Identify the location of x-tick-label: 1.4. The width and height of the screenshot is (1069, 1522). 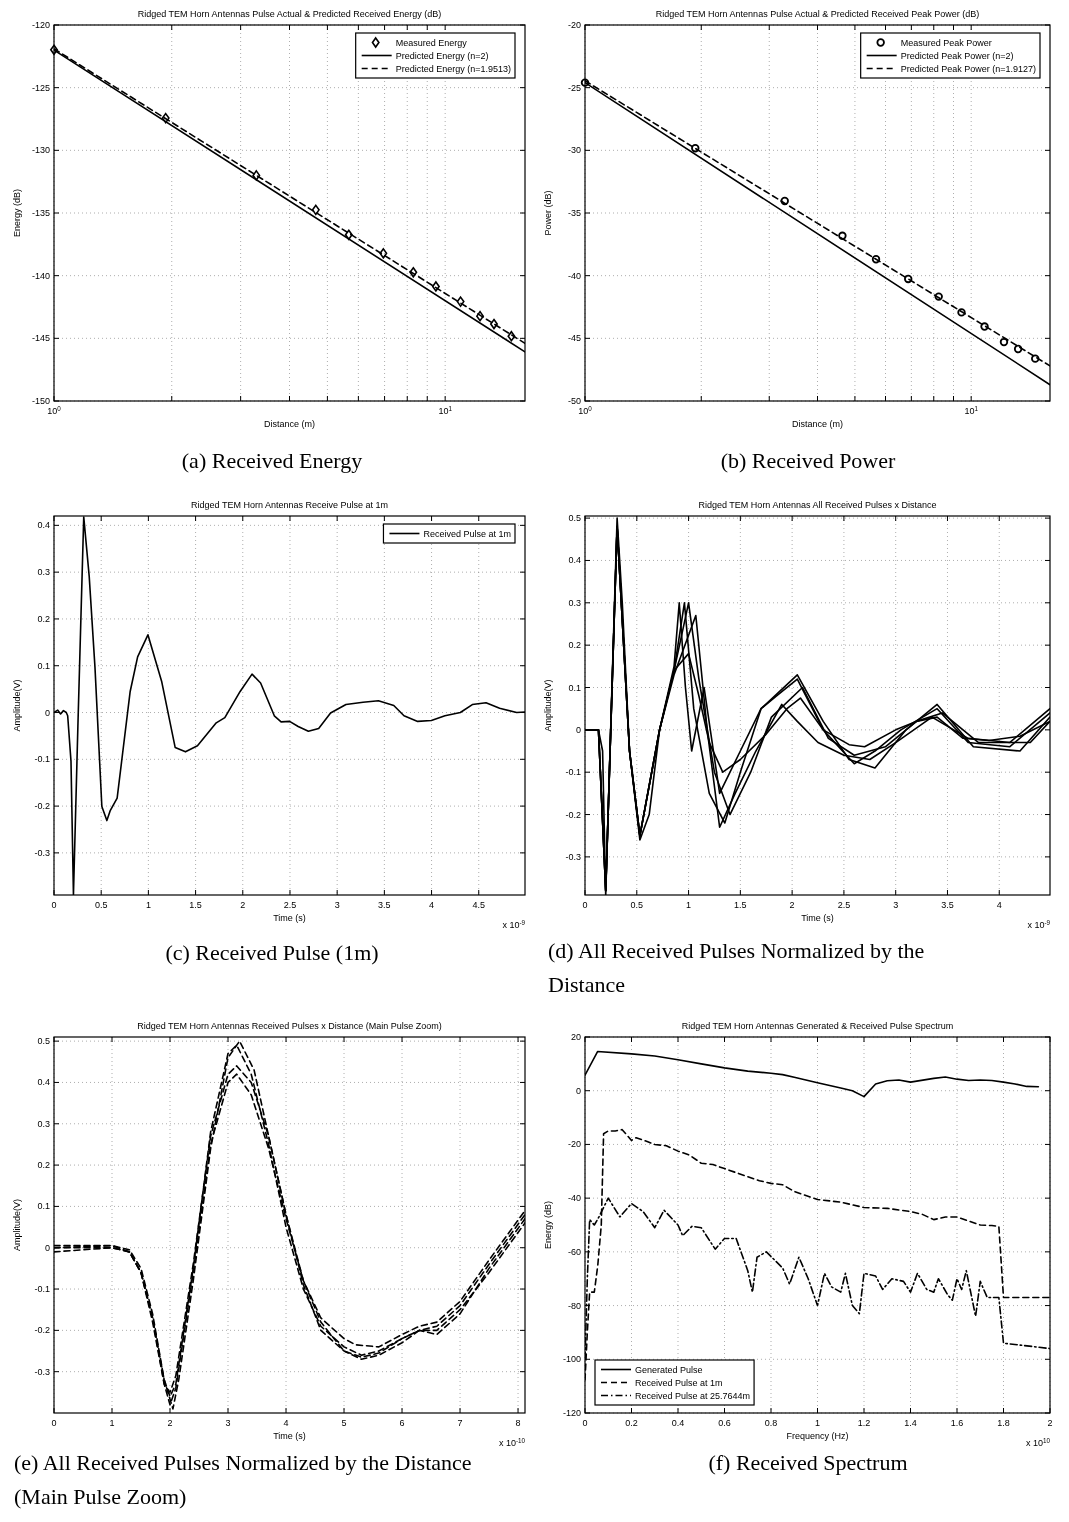
(910, 1423).